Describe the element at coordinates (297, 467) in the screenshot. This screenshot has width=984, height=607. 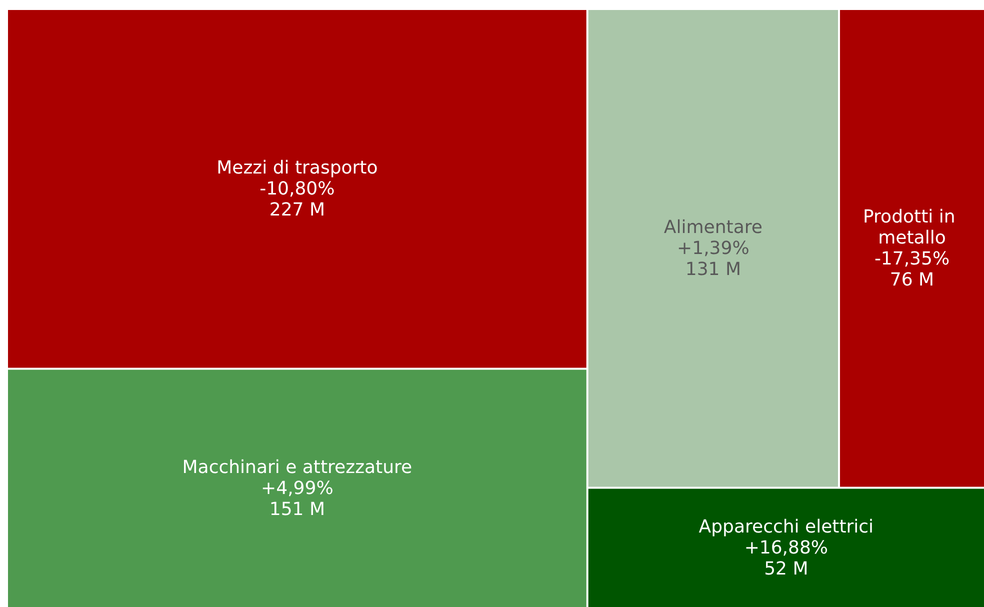
I see `category-label: Macchinari e attrezzature` at that location.